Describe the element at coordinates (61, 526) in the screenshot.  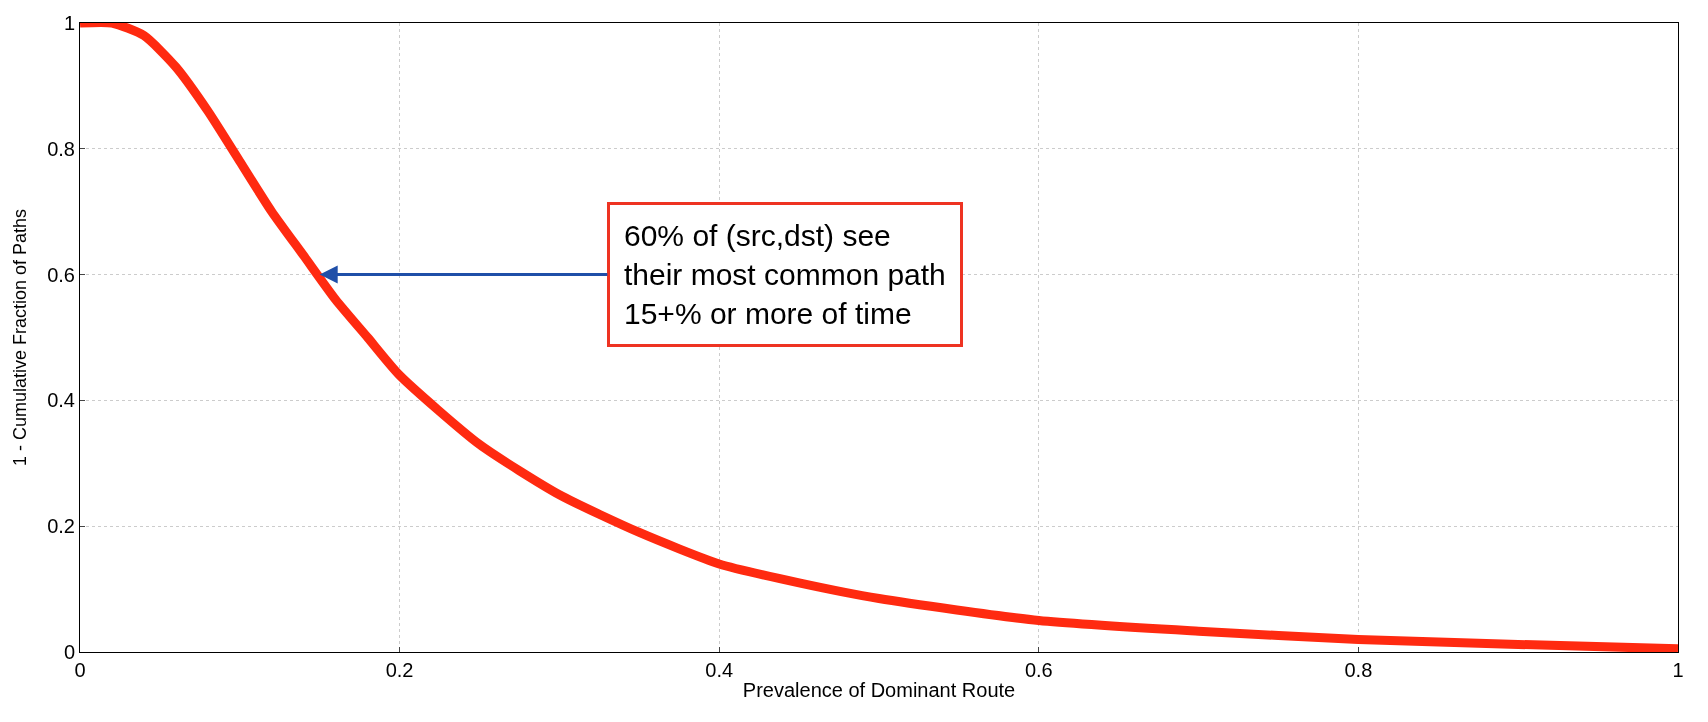
I see `y-tick-label: 0.2` at that location.